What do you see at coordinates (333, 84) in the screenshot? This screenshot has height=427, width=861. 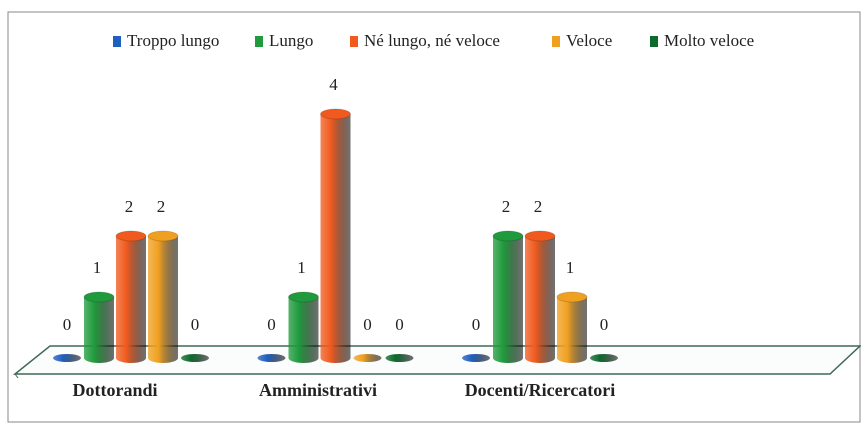 I see `data-label: 4` at bounding box center [333, 84].